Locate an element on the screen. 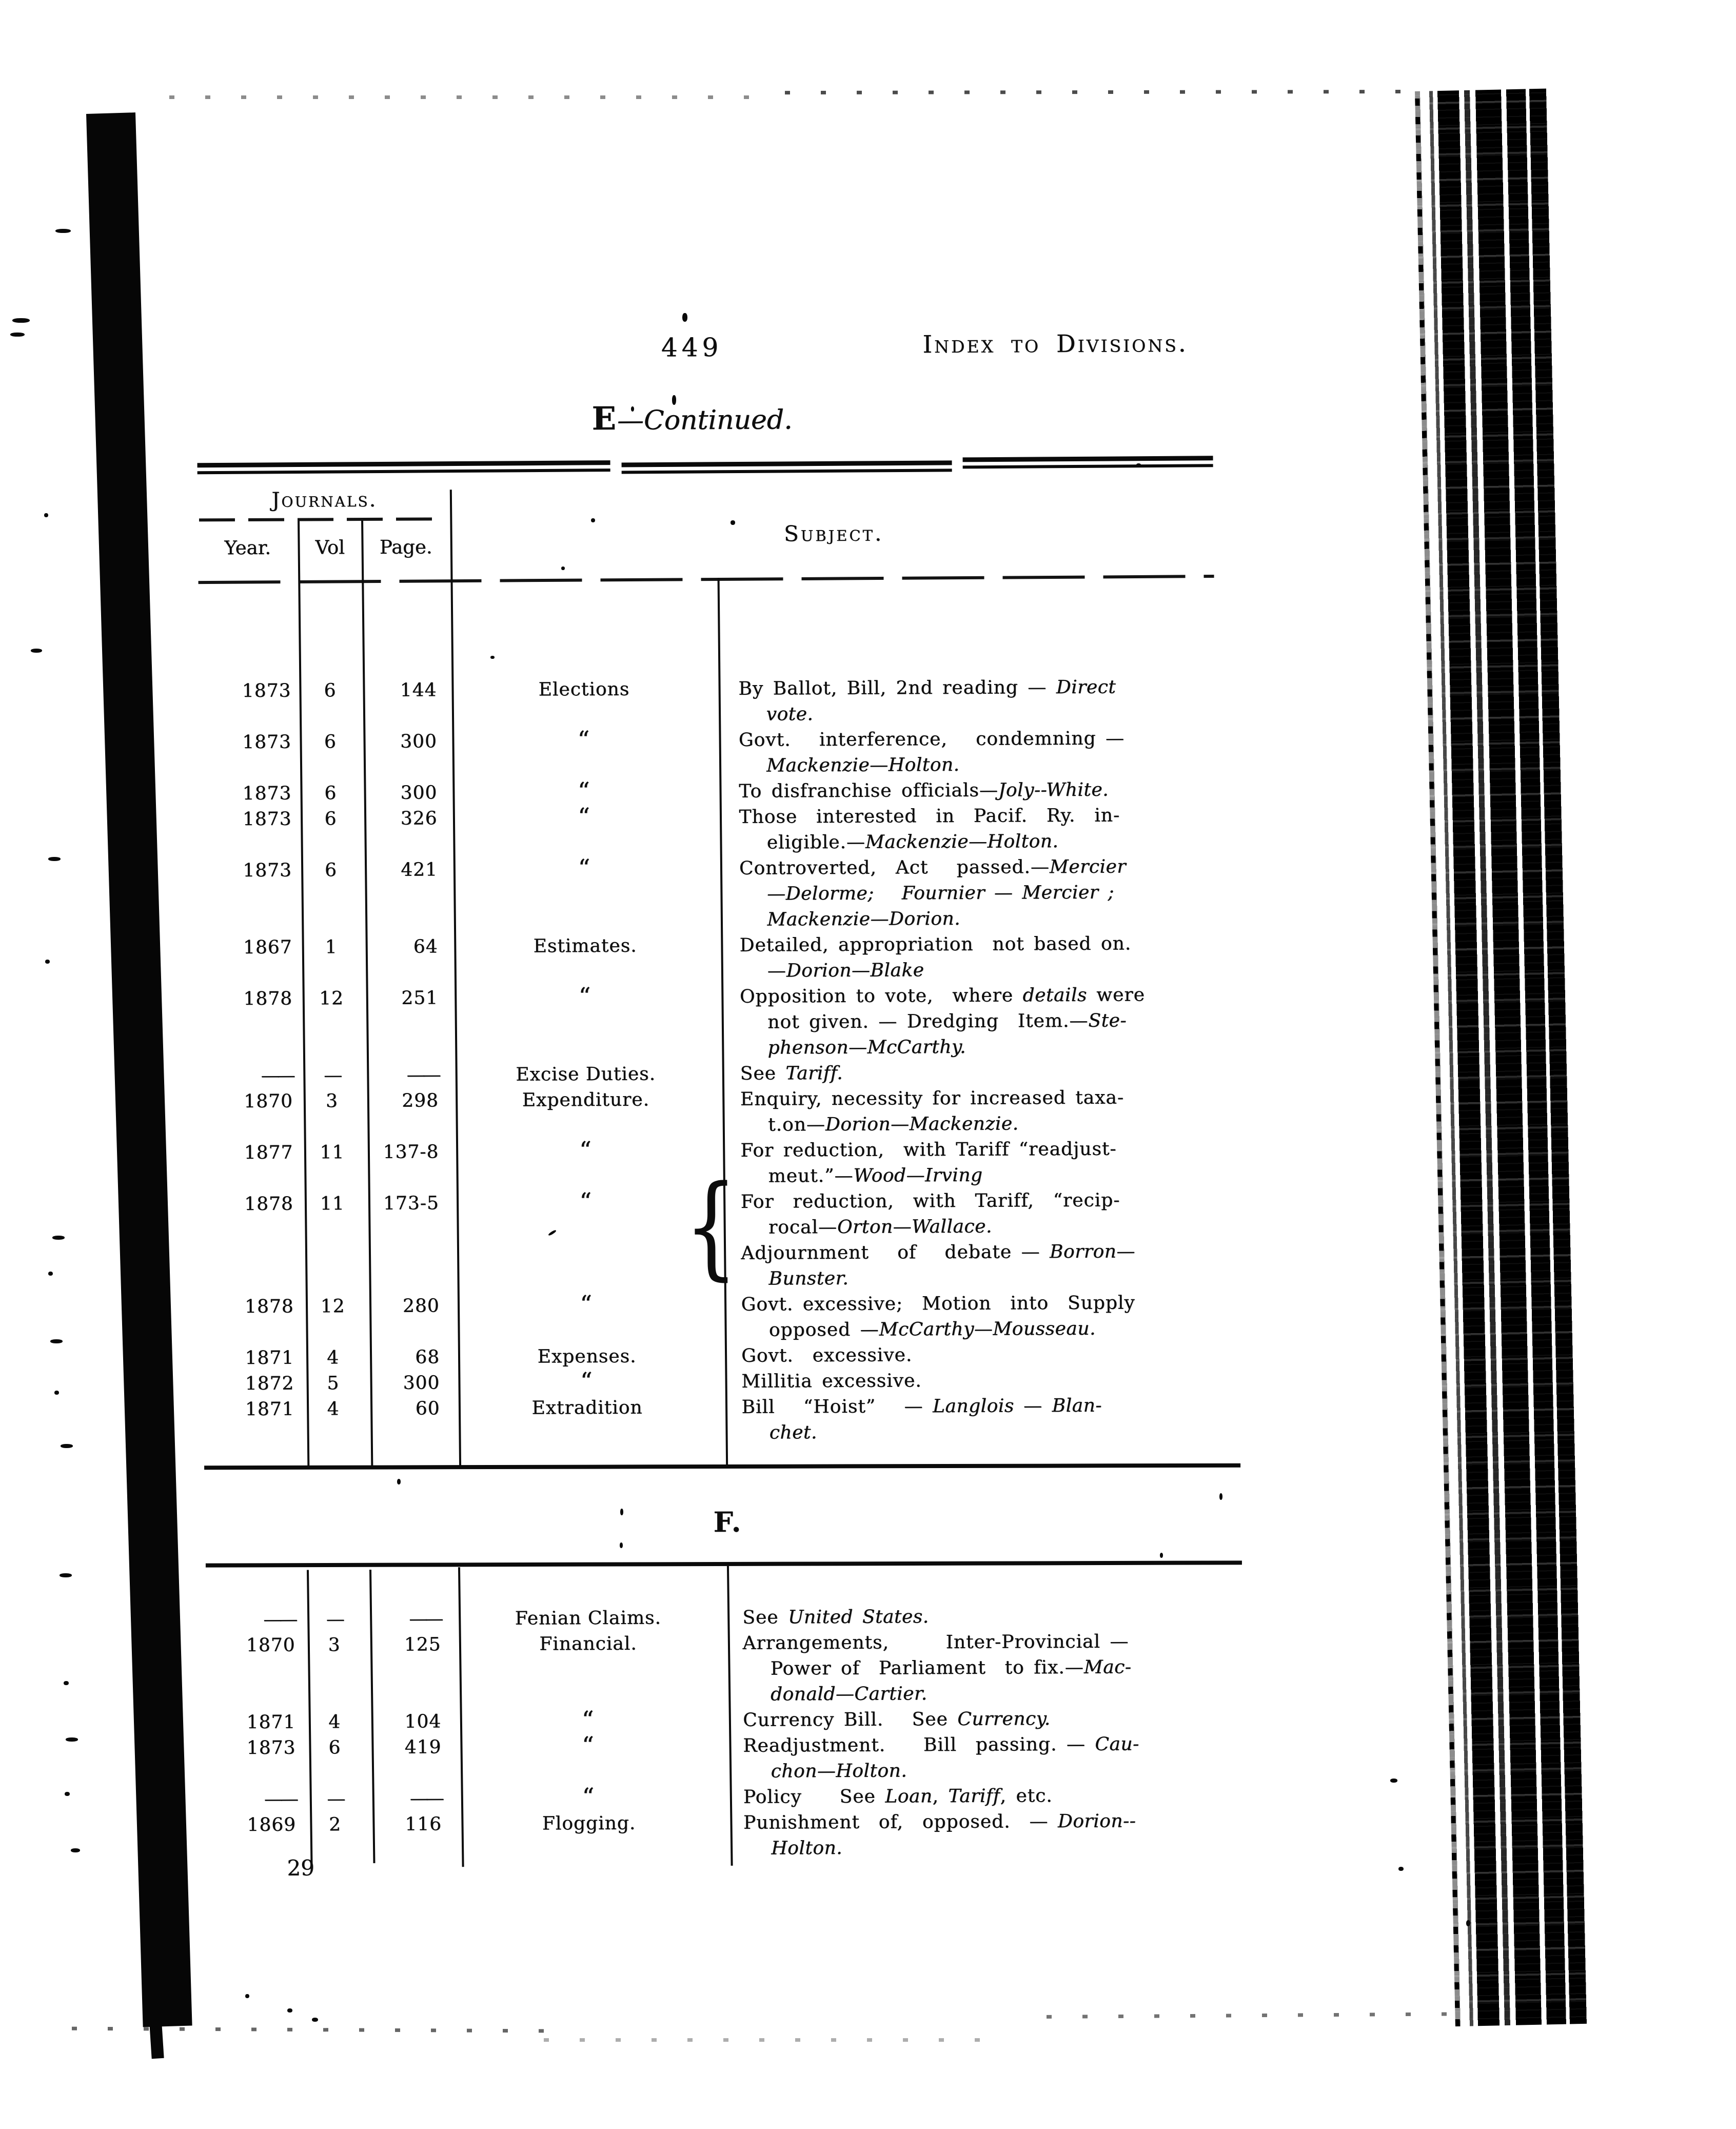 This screenshot has width=1736, height=2129. topic-cell: Fenian Claims. is located at coordinates (588, 1618).